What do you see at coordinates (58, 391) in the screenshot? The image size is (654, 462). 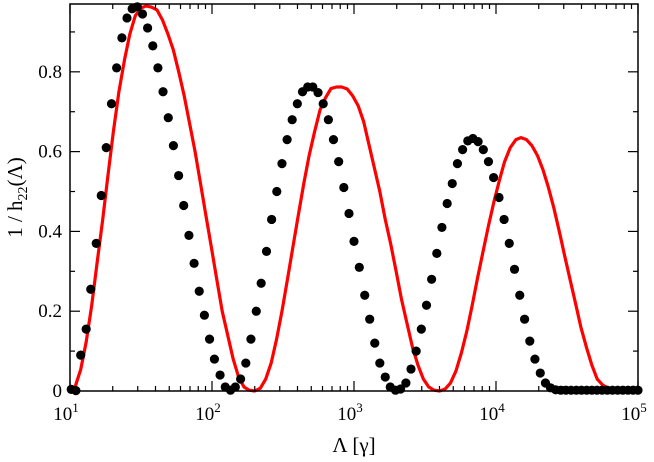 I see `y-tick-label: 0` at bounding box center [58, 391].